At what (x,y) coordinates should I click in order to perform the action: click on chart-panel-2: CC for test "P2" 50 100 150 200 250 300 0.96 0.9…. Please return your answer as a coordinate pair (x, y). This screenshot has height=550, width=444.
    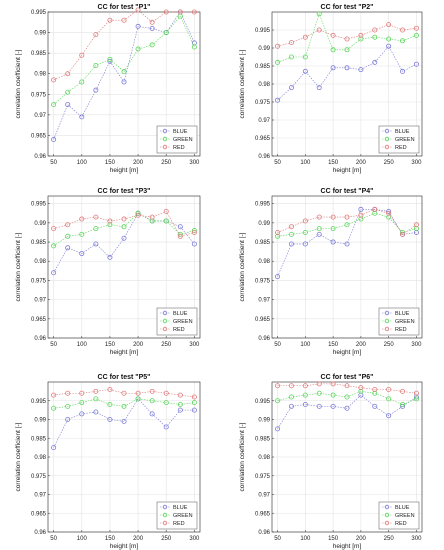
    Looking at the image, I should click on (331, 89).